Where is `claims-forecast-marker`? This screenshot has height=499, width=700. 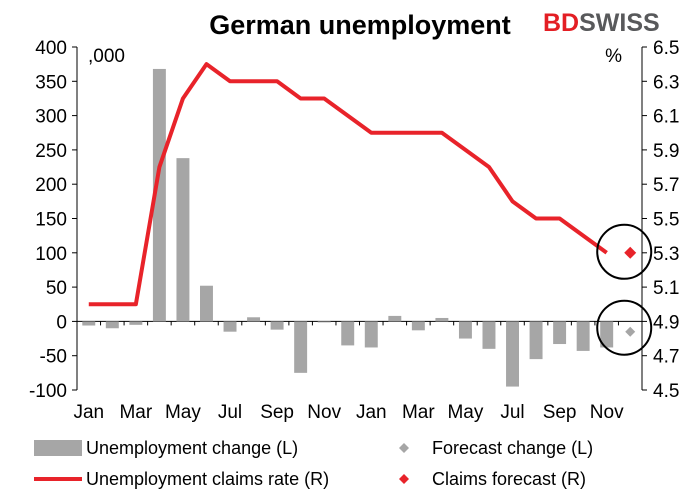
claims-forecast-marker is located at coordinates (630, 252).